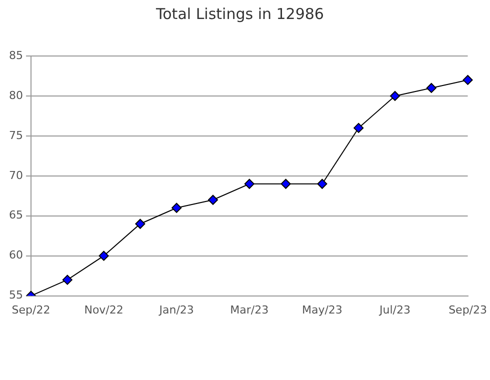 Image resolution: width=490 pixels, height=380 pixels. I want to click on y-tick-label: 75, so click(15, 135).